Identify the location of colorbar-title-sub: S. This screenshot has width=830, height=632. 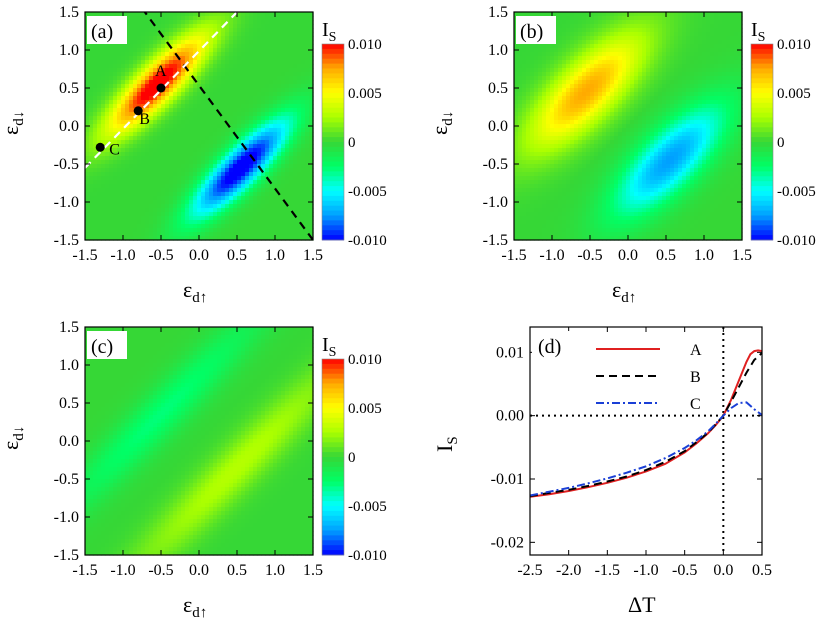
(333, 37).